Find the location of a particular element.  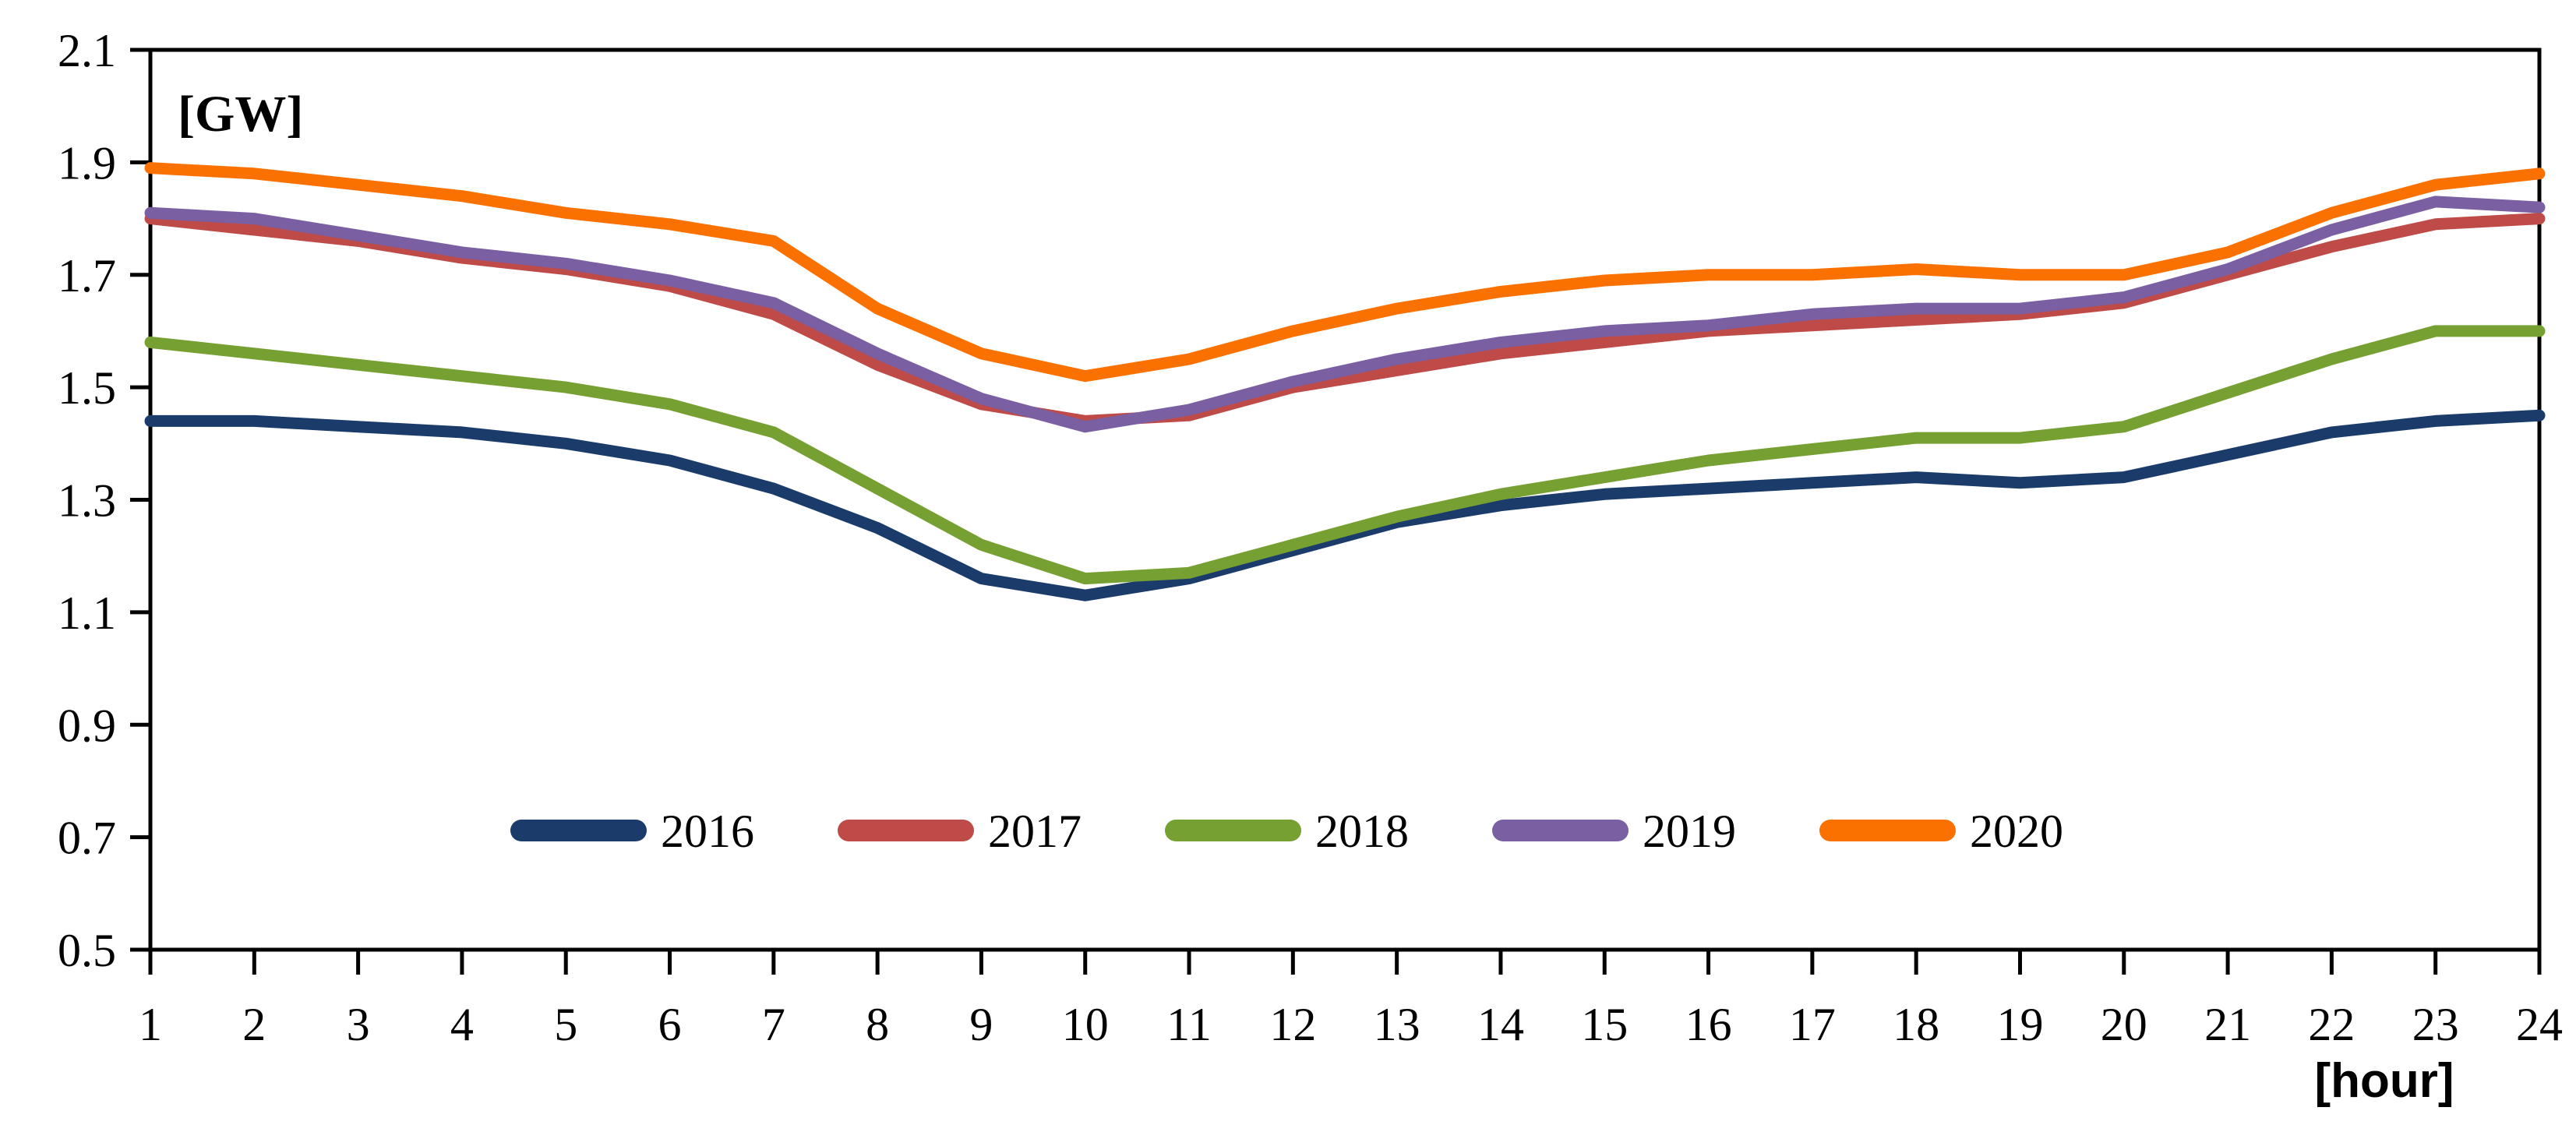

legend-label-2020: 2020 is located at coordinates (2016, 831).